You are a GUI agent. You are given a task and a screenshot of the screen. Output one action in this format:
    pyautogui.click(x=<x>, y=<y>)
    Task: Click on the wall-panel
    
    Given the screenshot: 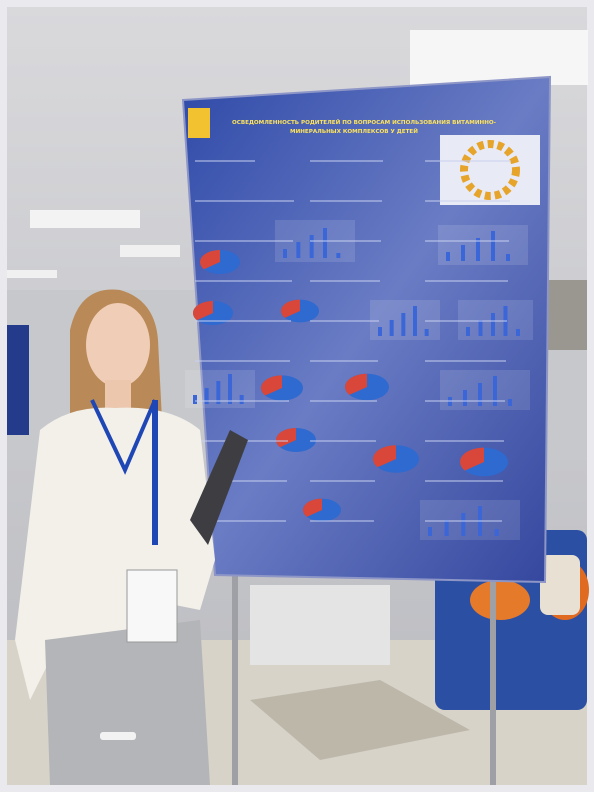 What is the action you would take?
    pyautogui.click(x=18, y=380)
    